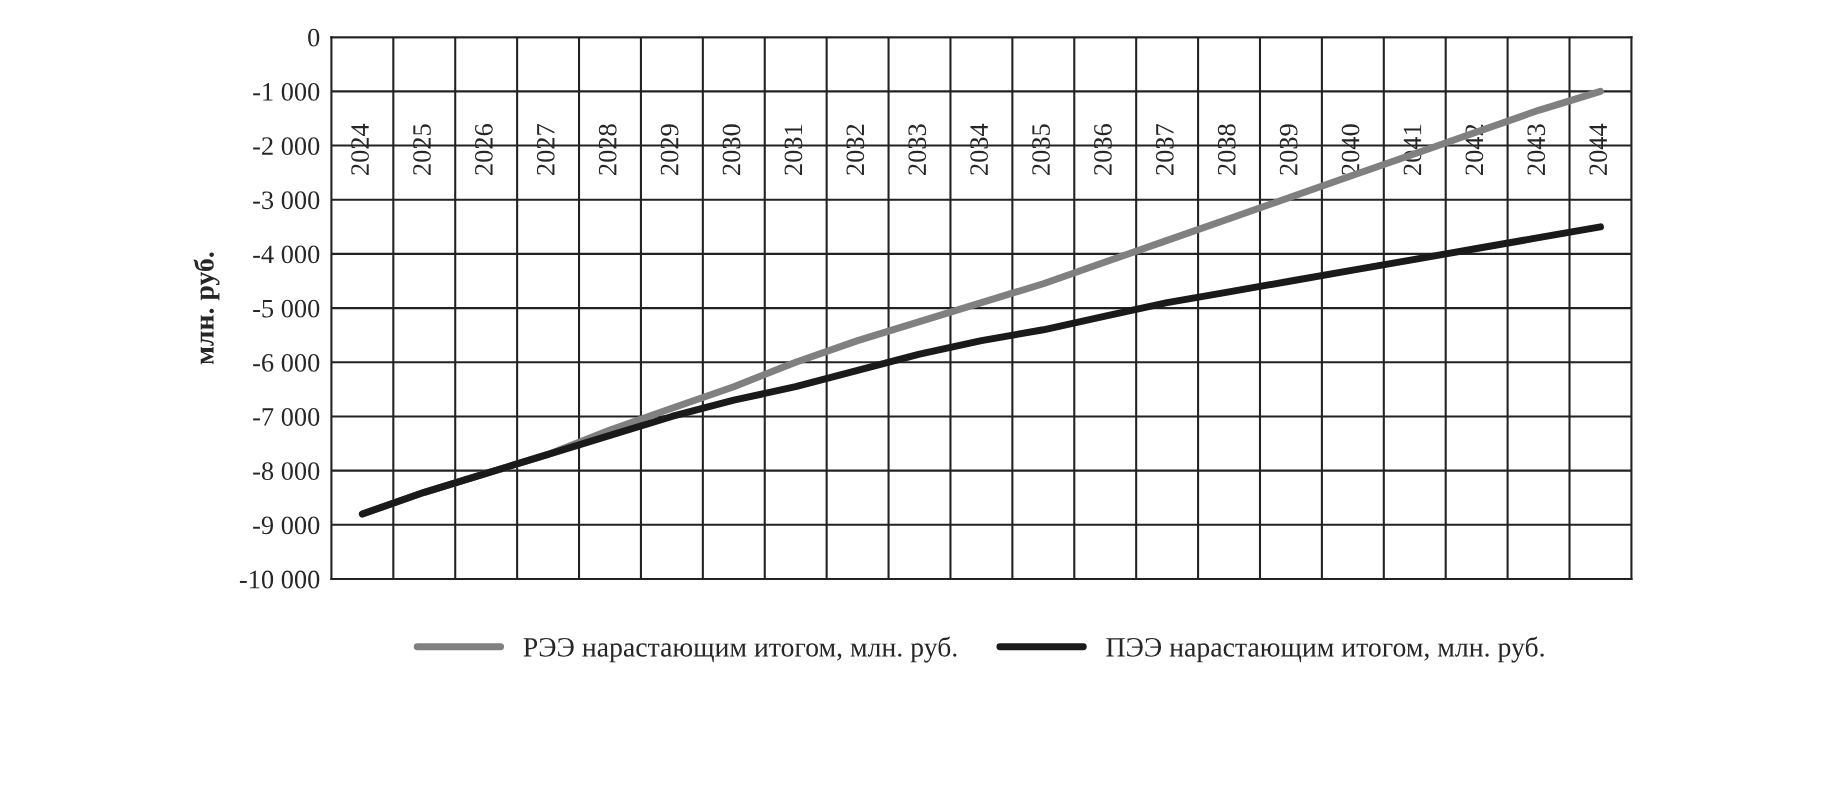 The image size is (1831, 791). I want to click on x-tick-label: 2032, so click(855, 149).